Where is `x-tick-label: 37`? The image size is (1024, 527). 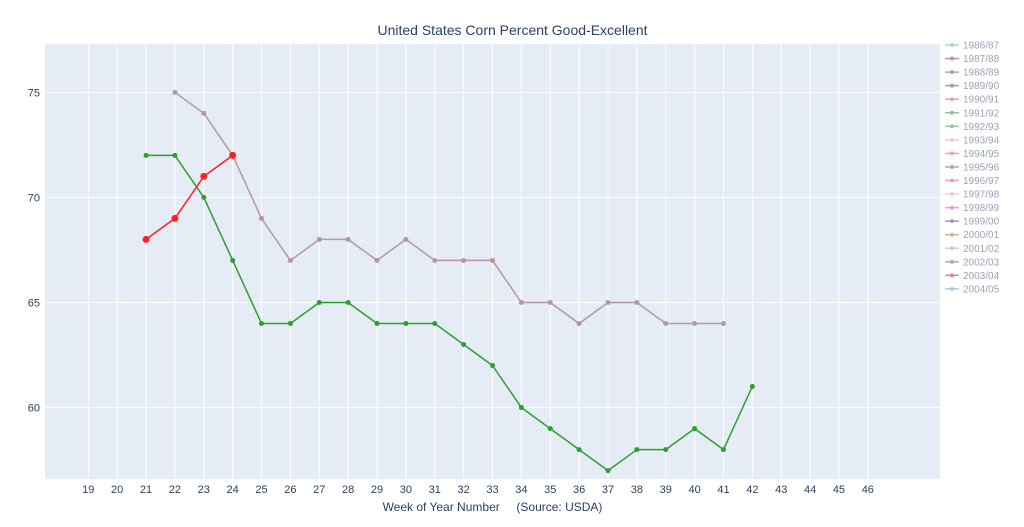
x-tick-label: 37 is located at coordinates (608, 490).